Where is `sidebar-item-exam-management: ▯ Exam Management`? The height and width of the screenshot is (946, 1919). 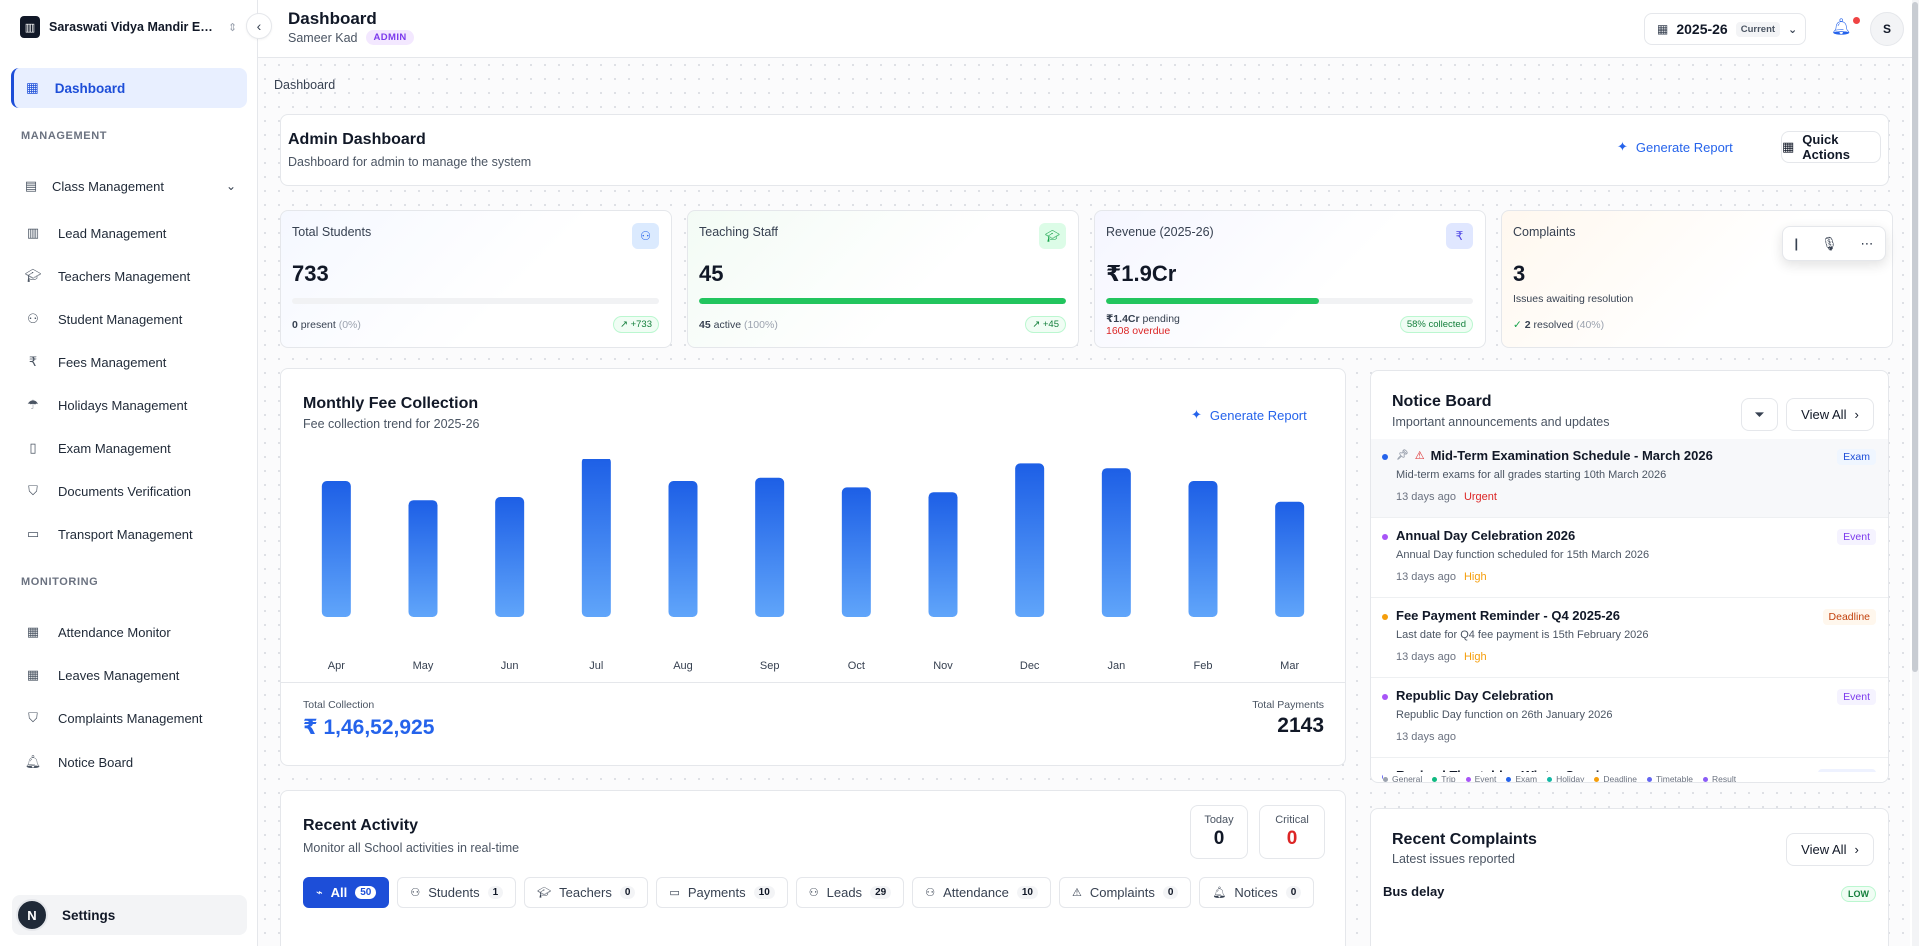
sidebar-item-exam-management: ▯ Exam Management is located at coordinates (97, 448).